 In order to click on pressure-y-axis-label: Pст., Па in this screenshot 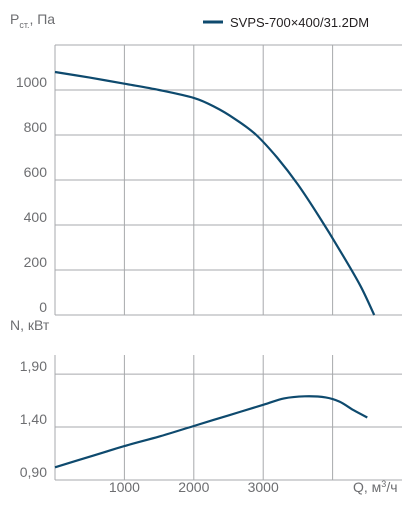, I will do `click(32, 20)`.